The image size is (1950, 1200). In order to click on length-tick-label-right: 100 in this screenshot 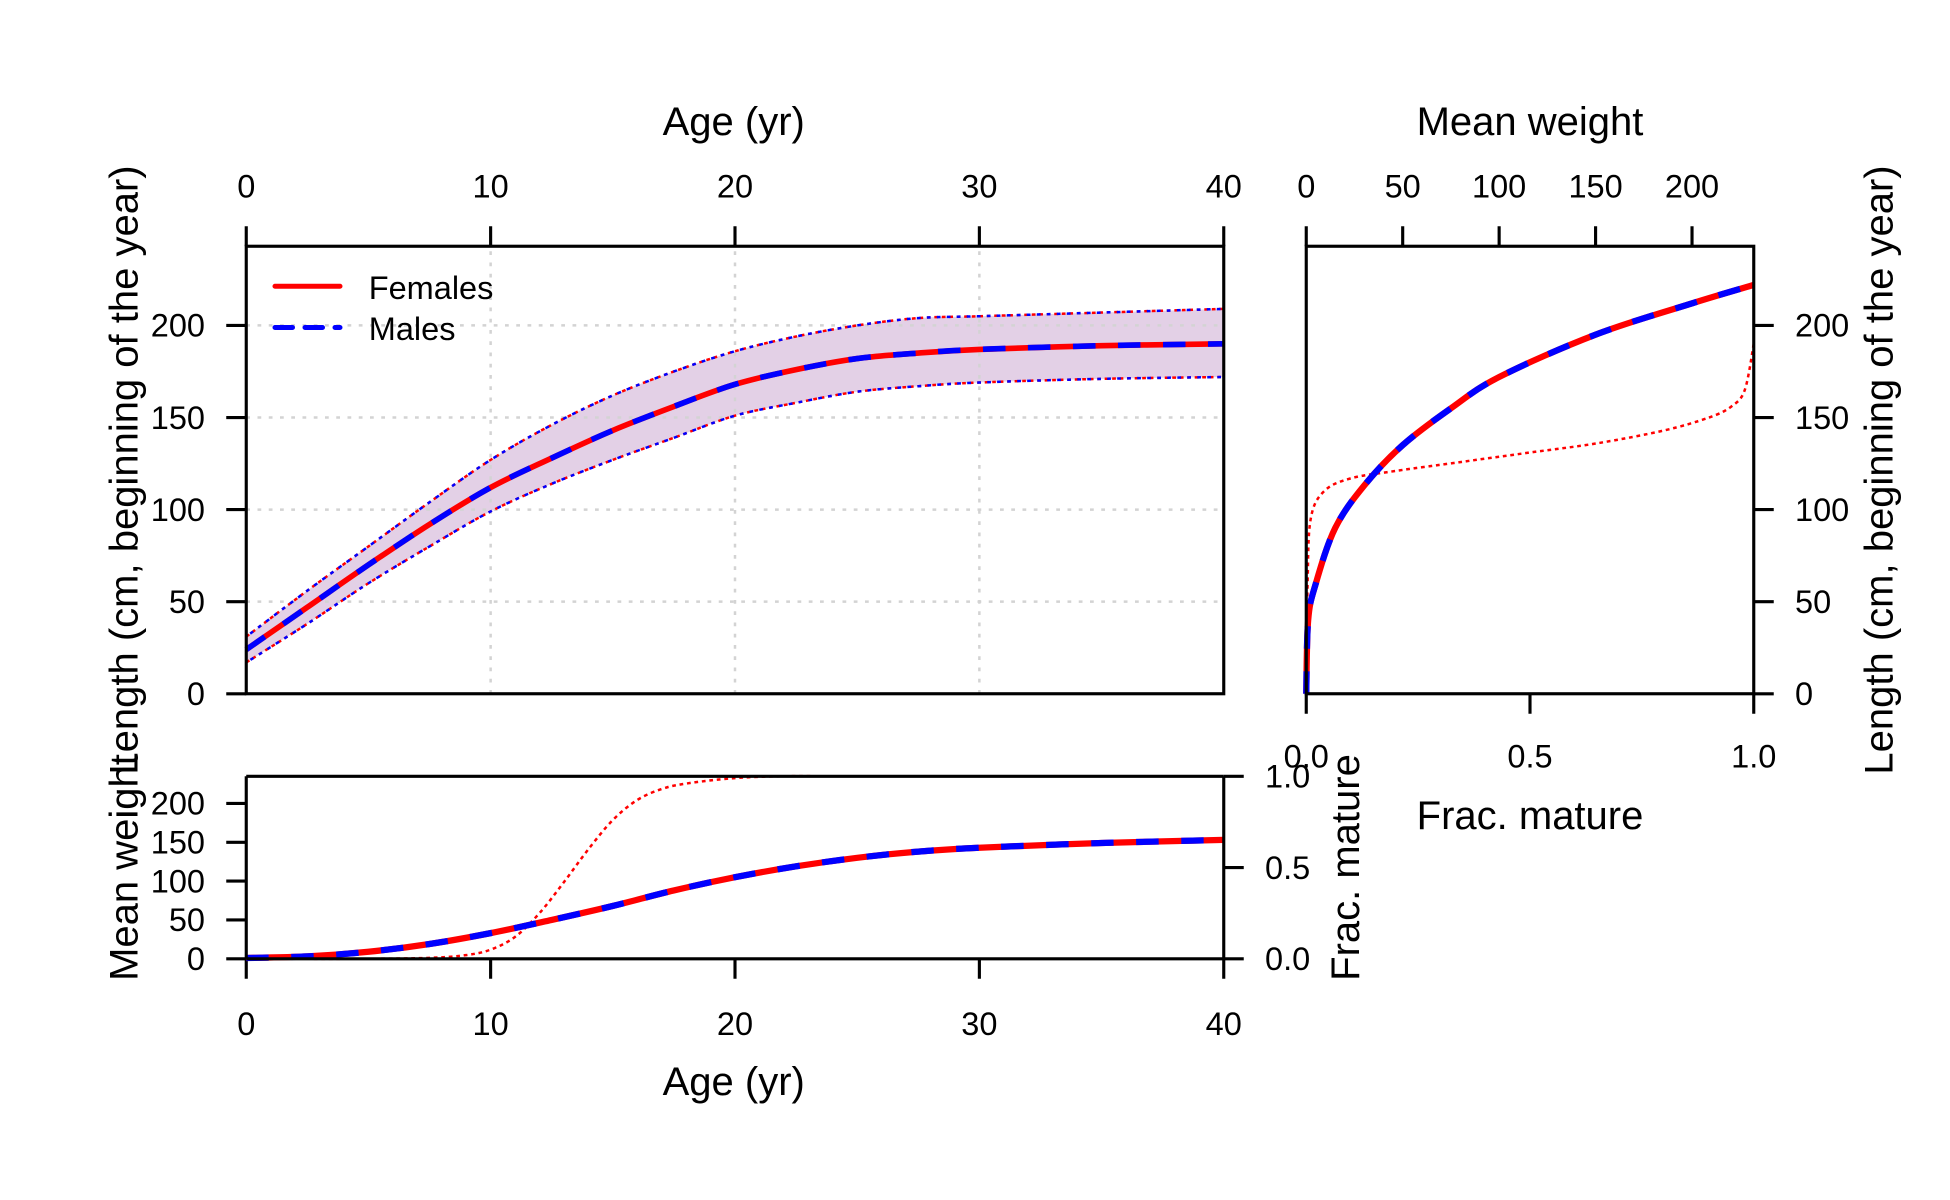, I will do `click(1822, 510)`.